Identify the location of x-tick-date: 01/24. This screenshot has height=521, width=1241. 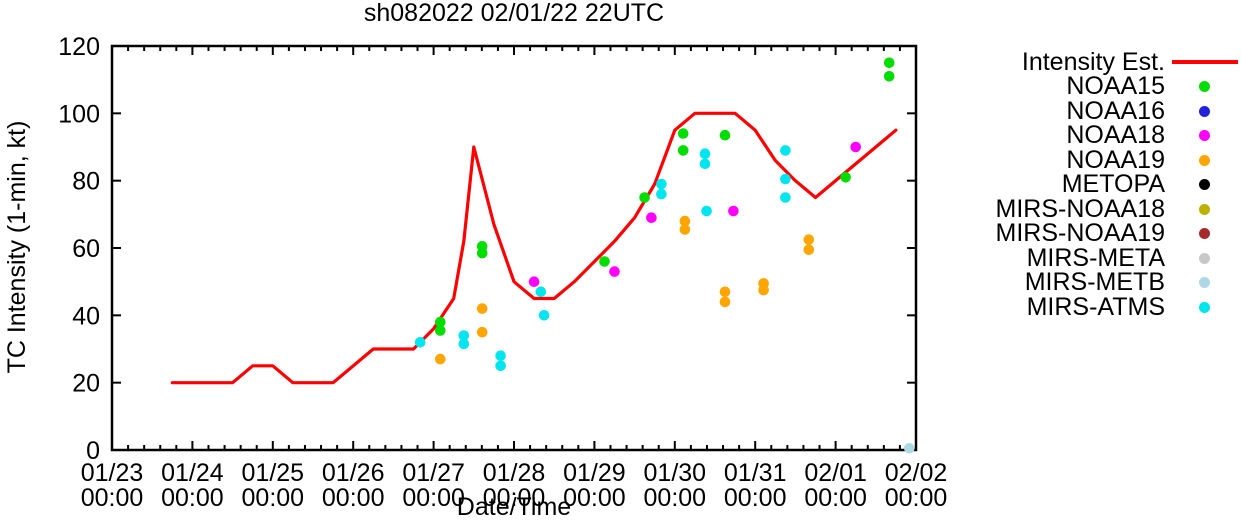
(192, 473).